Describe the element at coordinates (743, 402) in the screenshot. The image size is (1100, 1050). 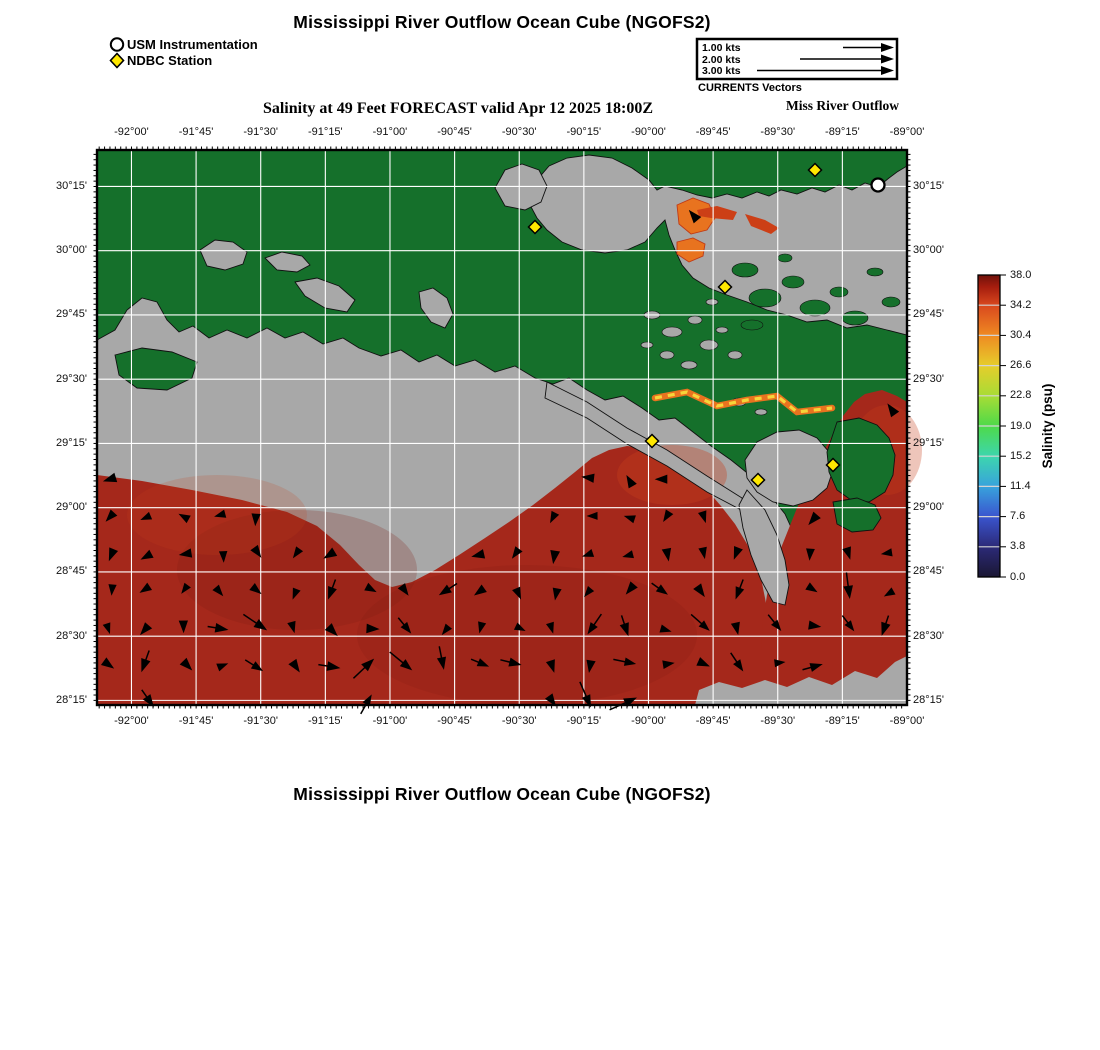
I see `river-plume-stripes` at that location.